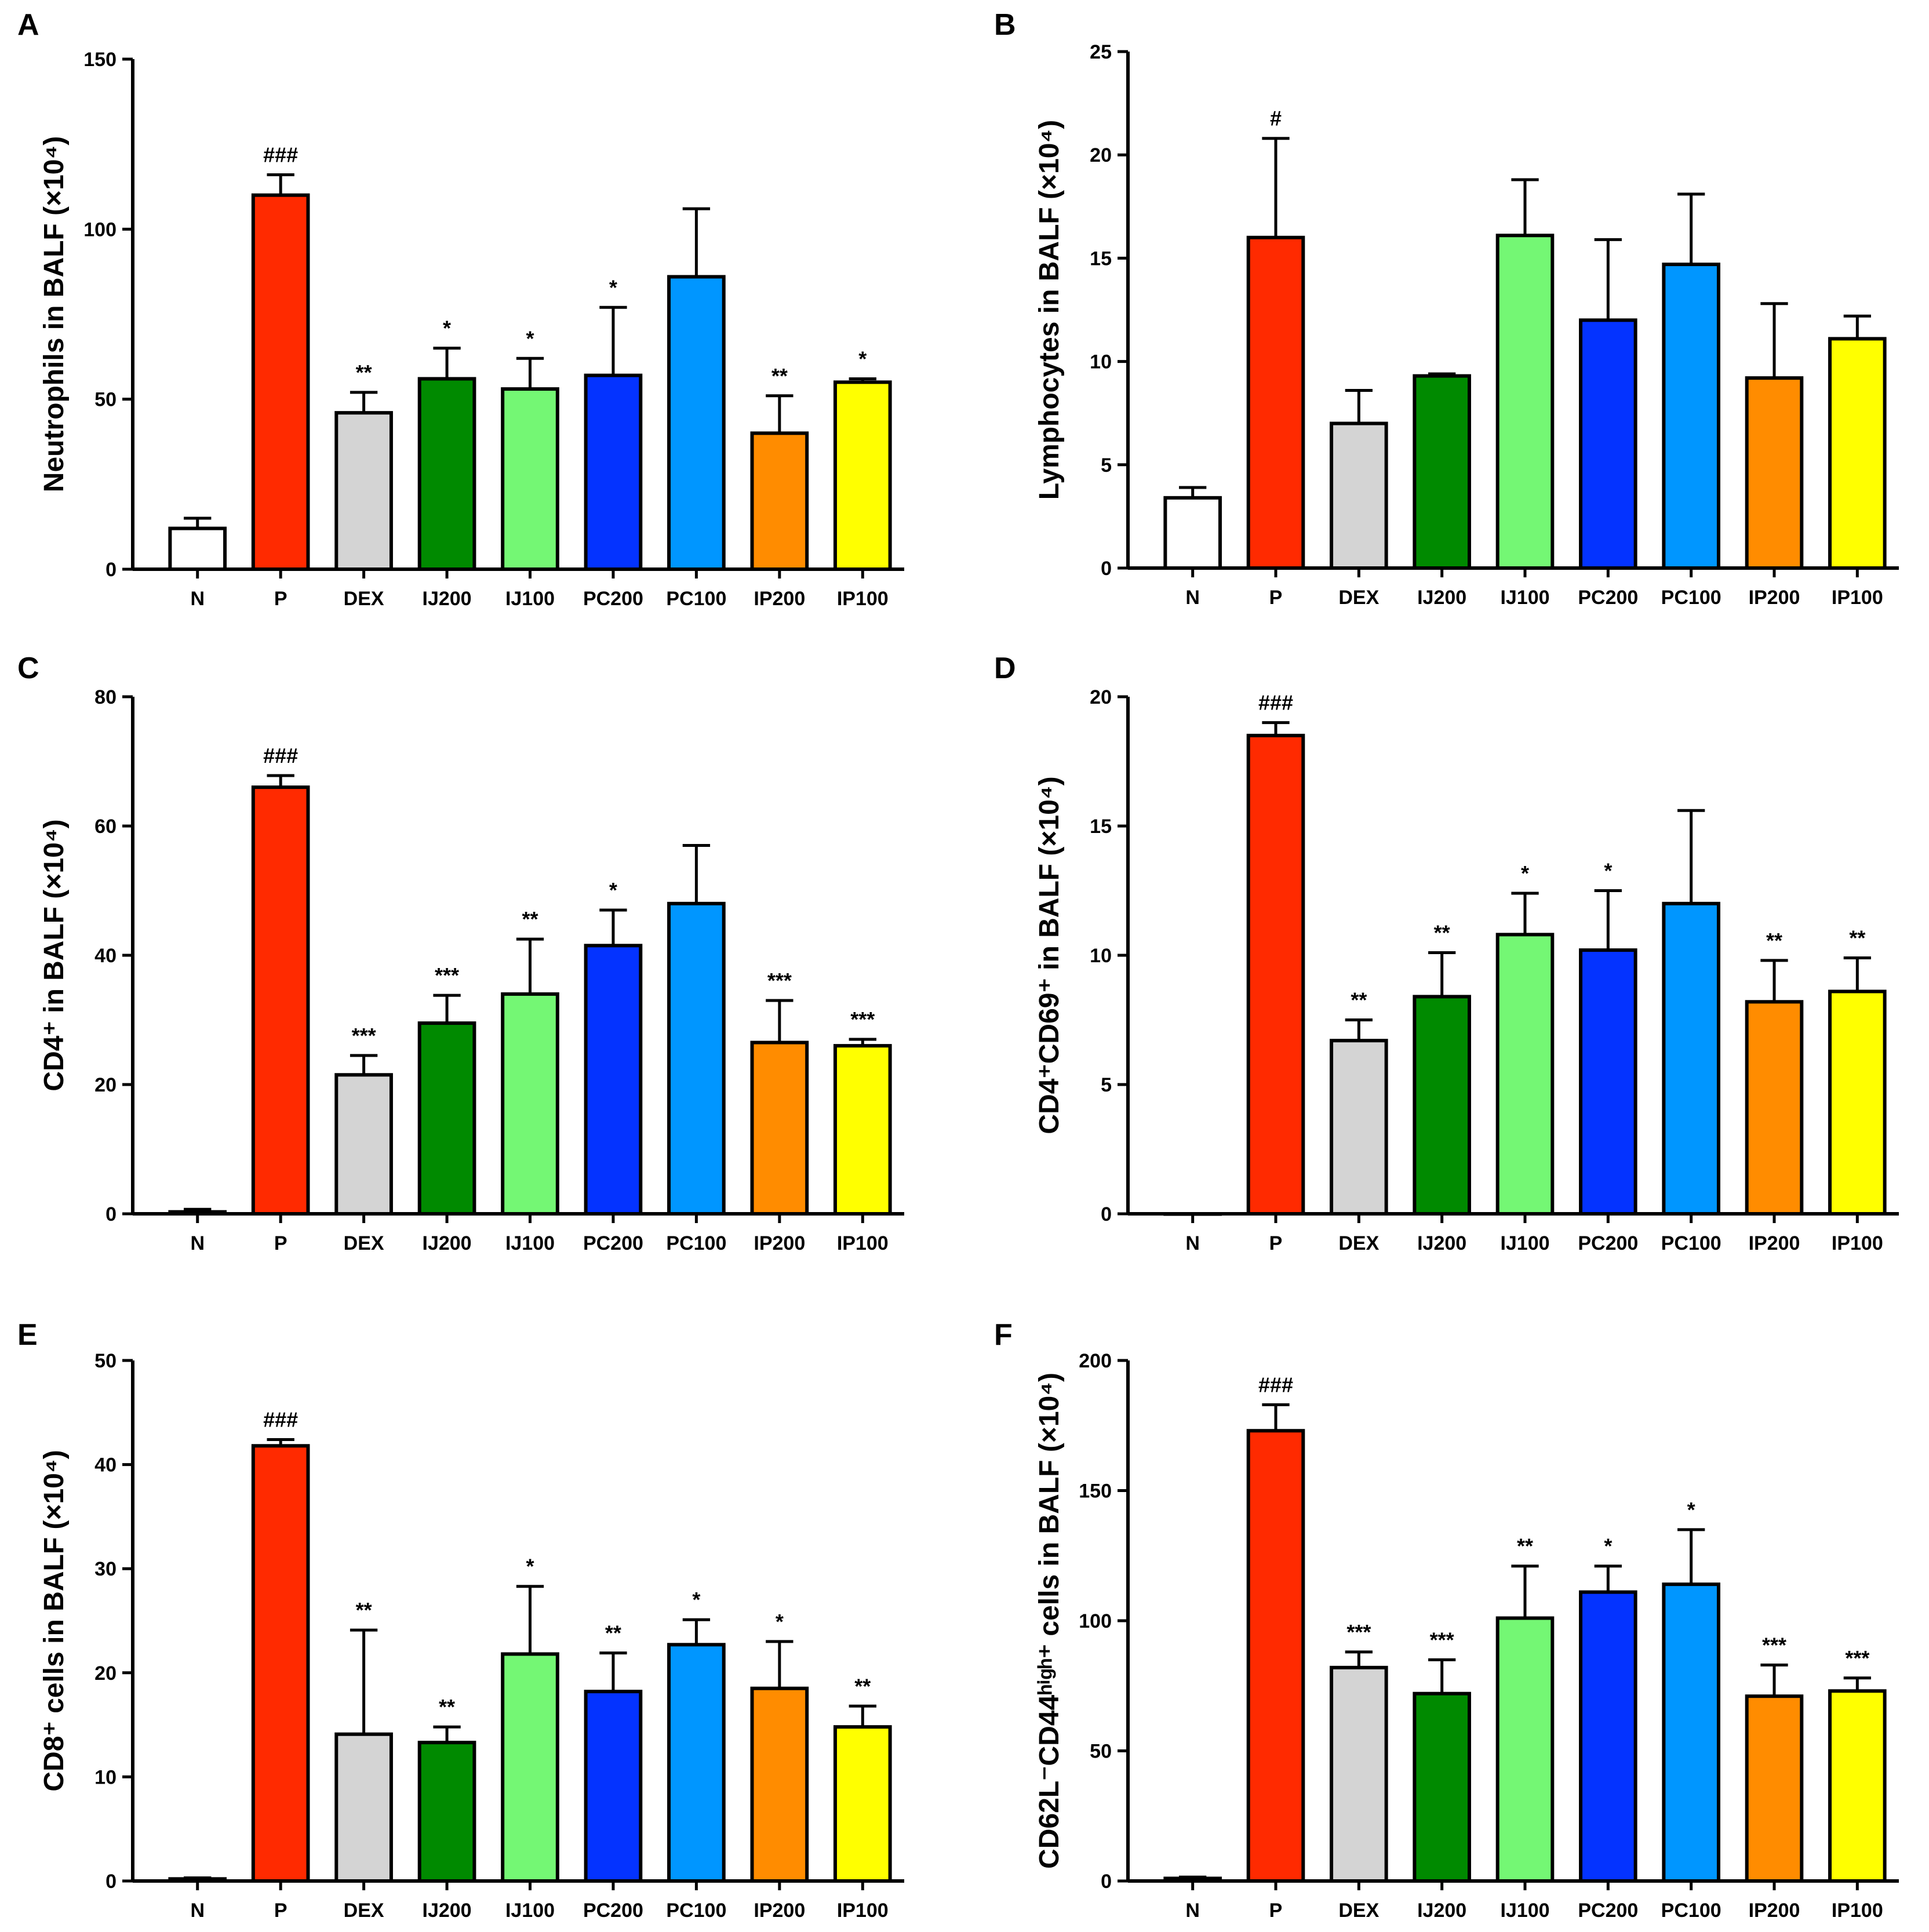 Image resolution: width=1929 pixels, height=1932 pixels. I want to click on panel-label: A, so click(28, 25).